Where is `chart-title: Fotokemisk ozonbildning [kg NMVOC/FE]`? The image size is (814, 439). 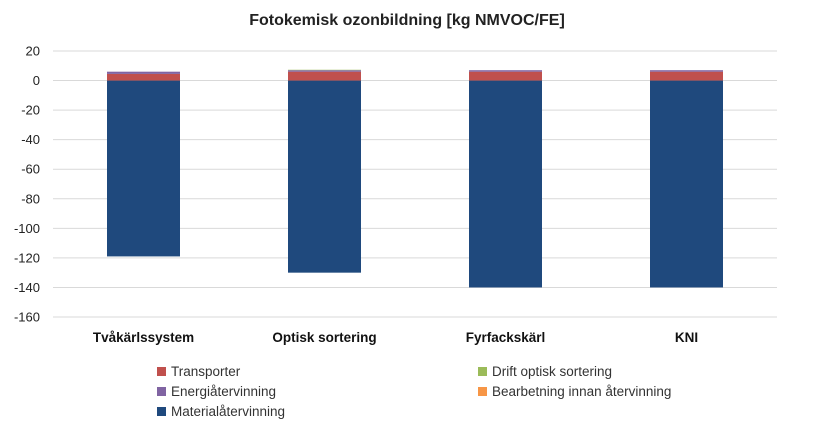 chart-title: Fotokemisk ozonbildning [kg NMVOC/FE] is located at coordinates (407, 20).